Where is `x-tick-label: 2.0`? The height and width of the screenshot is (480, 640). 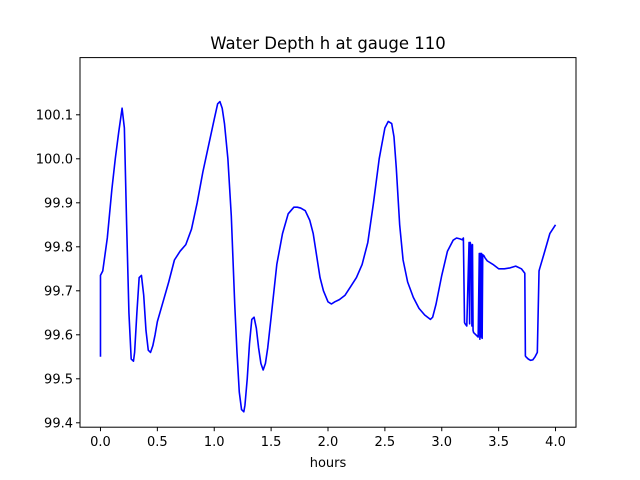 x-tick-label: 2.0 is located at coordinates (328, 442).